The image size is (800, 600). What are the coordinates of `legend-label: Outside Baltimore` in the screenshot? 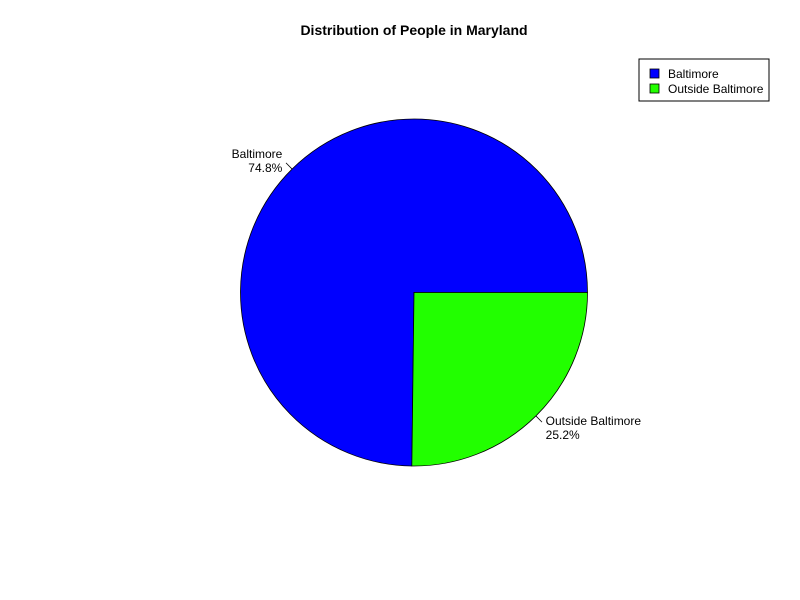 It's located at (716, 89).